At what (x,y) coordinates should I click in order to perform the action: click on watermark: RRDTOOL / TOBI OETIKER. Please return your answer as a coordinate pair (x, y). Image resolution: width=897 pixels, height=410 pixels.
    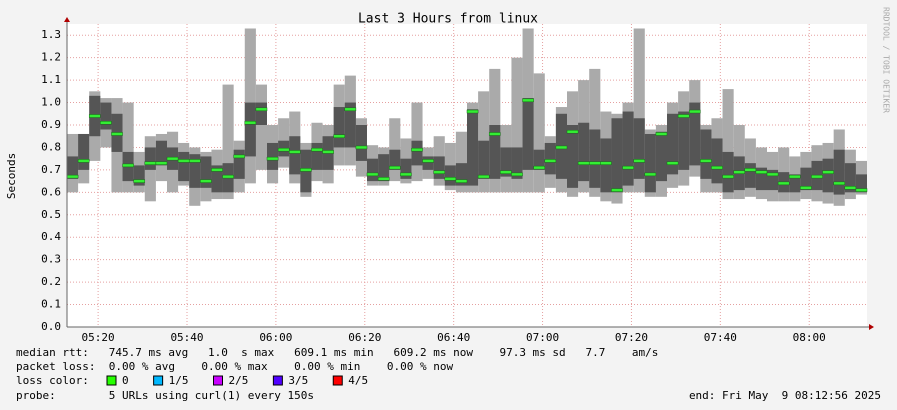
    Looking at the image, I should click on (886, 60).